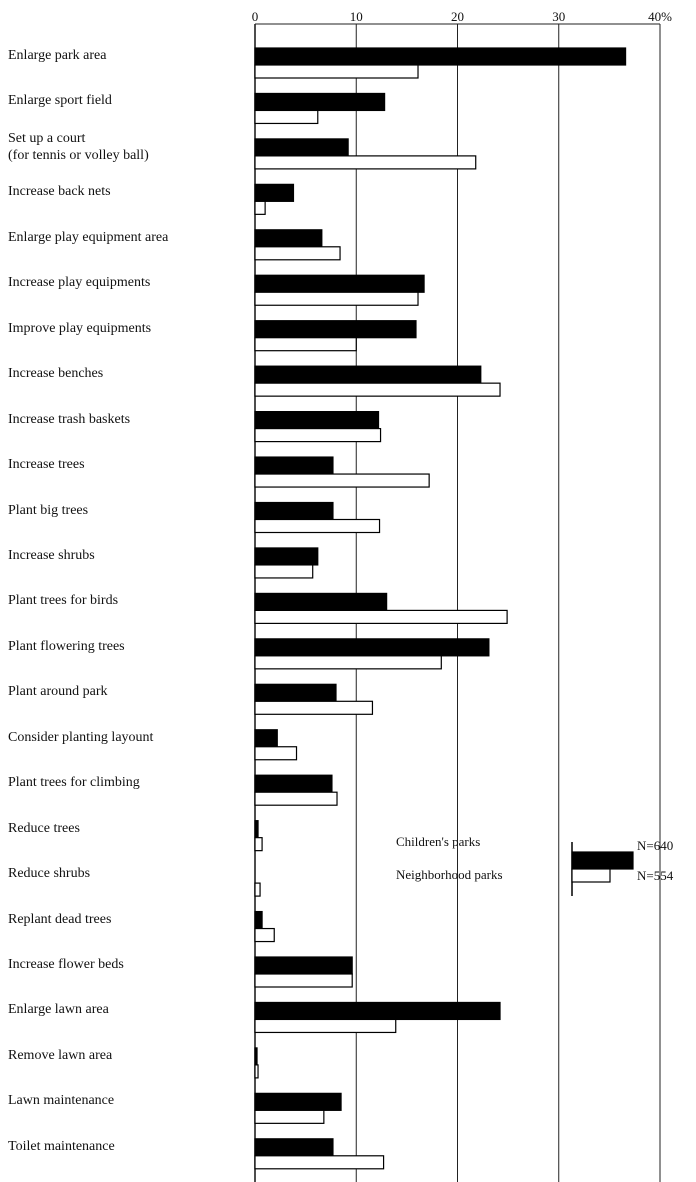 This screenshot has width=696, height=1182. What do you see at coordinates (48, 510) in the screenshot?
I see `category-label: Plant big trees` at bounding box center [48, 510].